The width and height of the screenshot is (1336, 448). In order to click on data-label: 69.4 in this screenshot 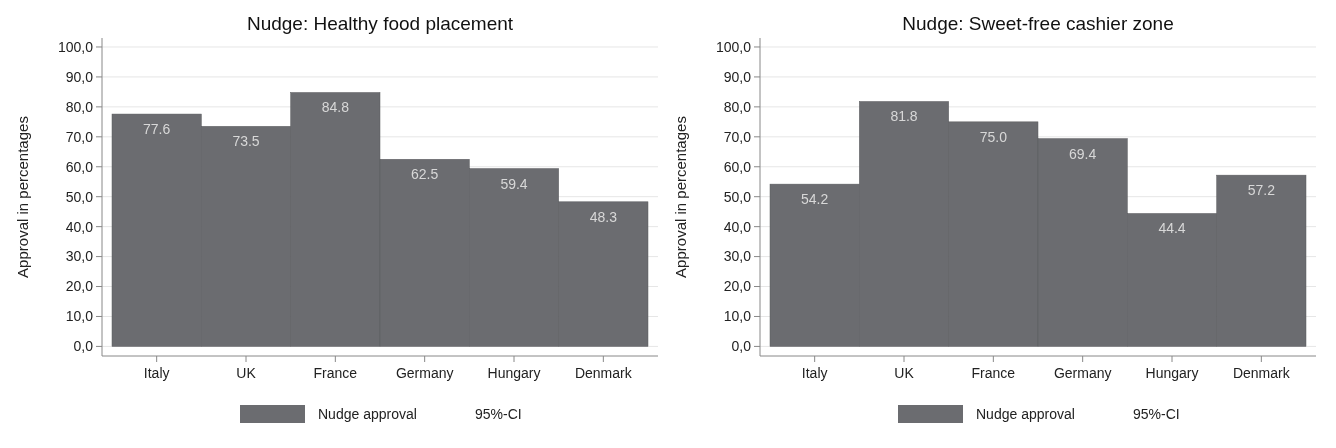, I will do `click(1083, 153)`.